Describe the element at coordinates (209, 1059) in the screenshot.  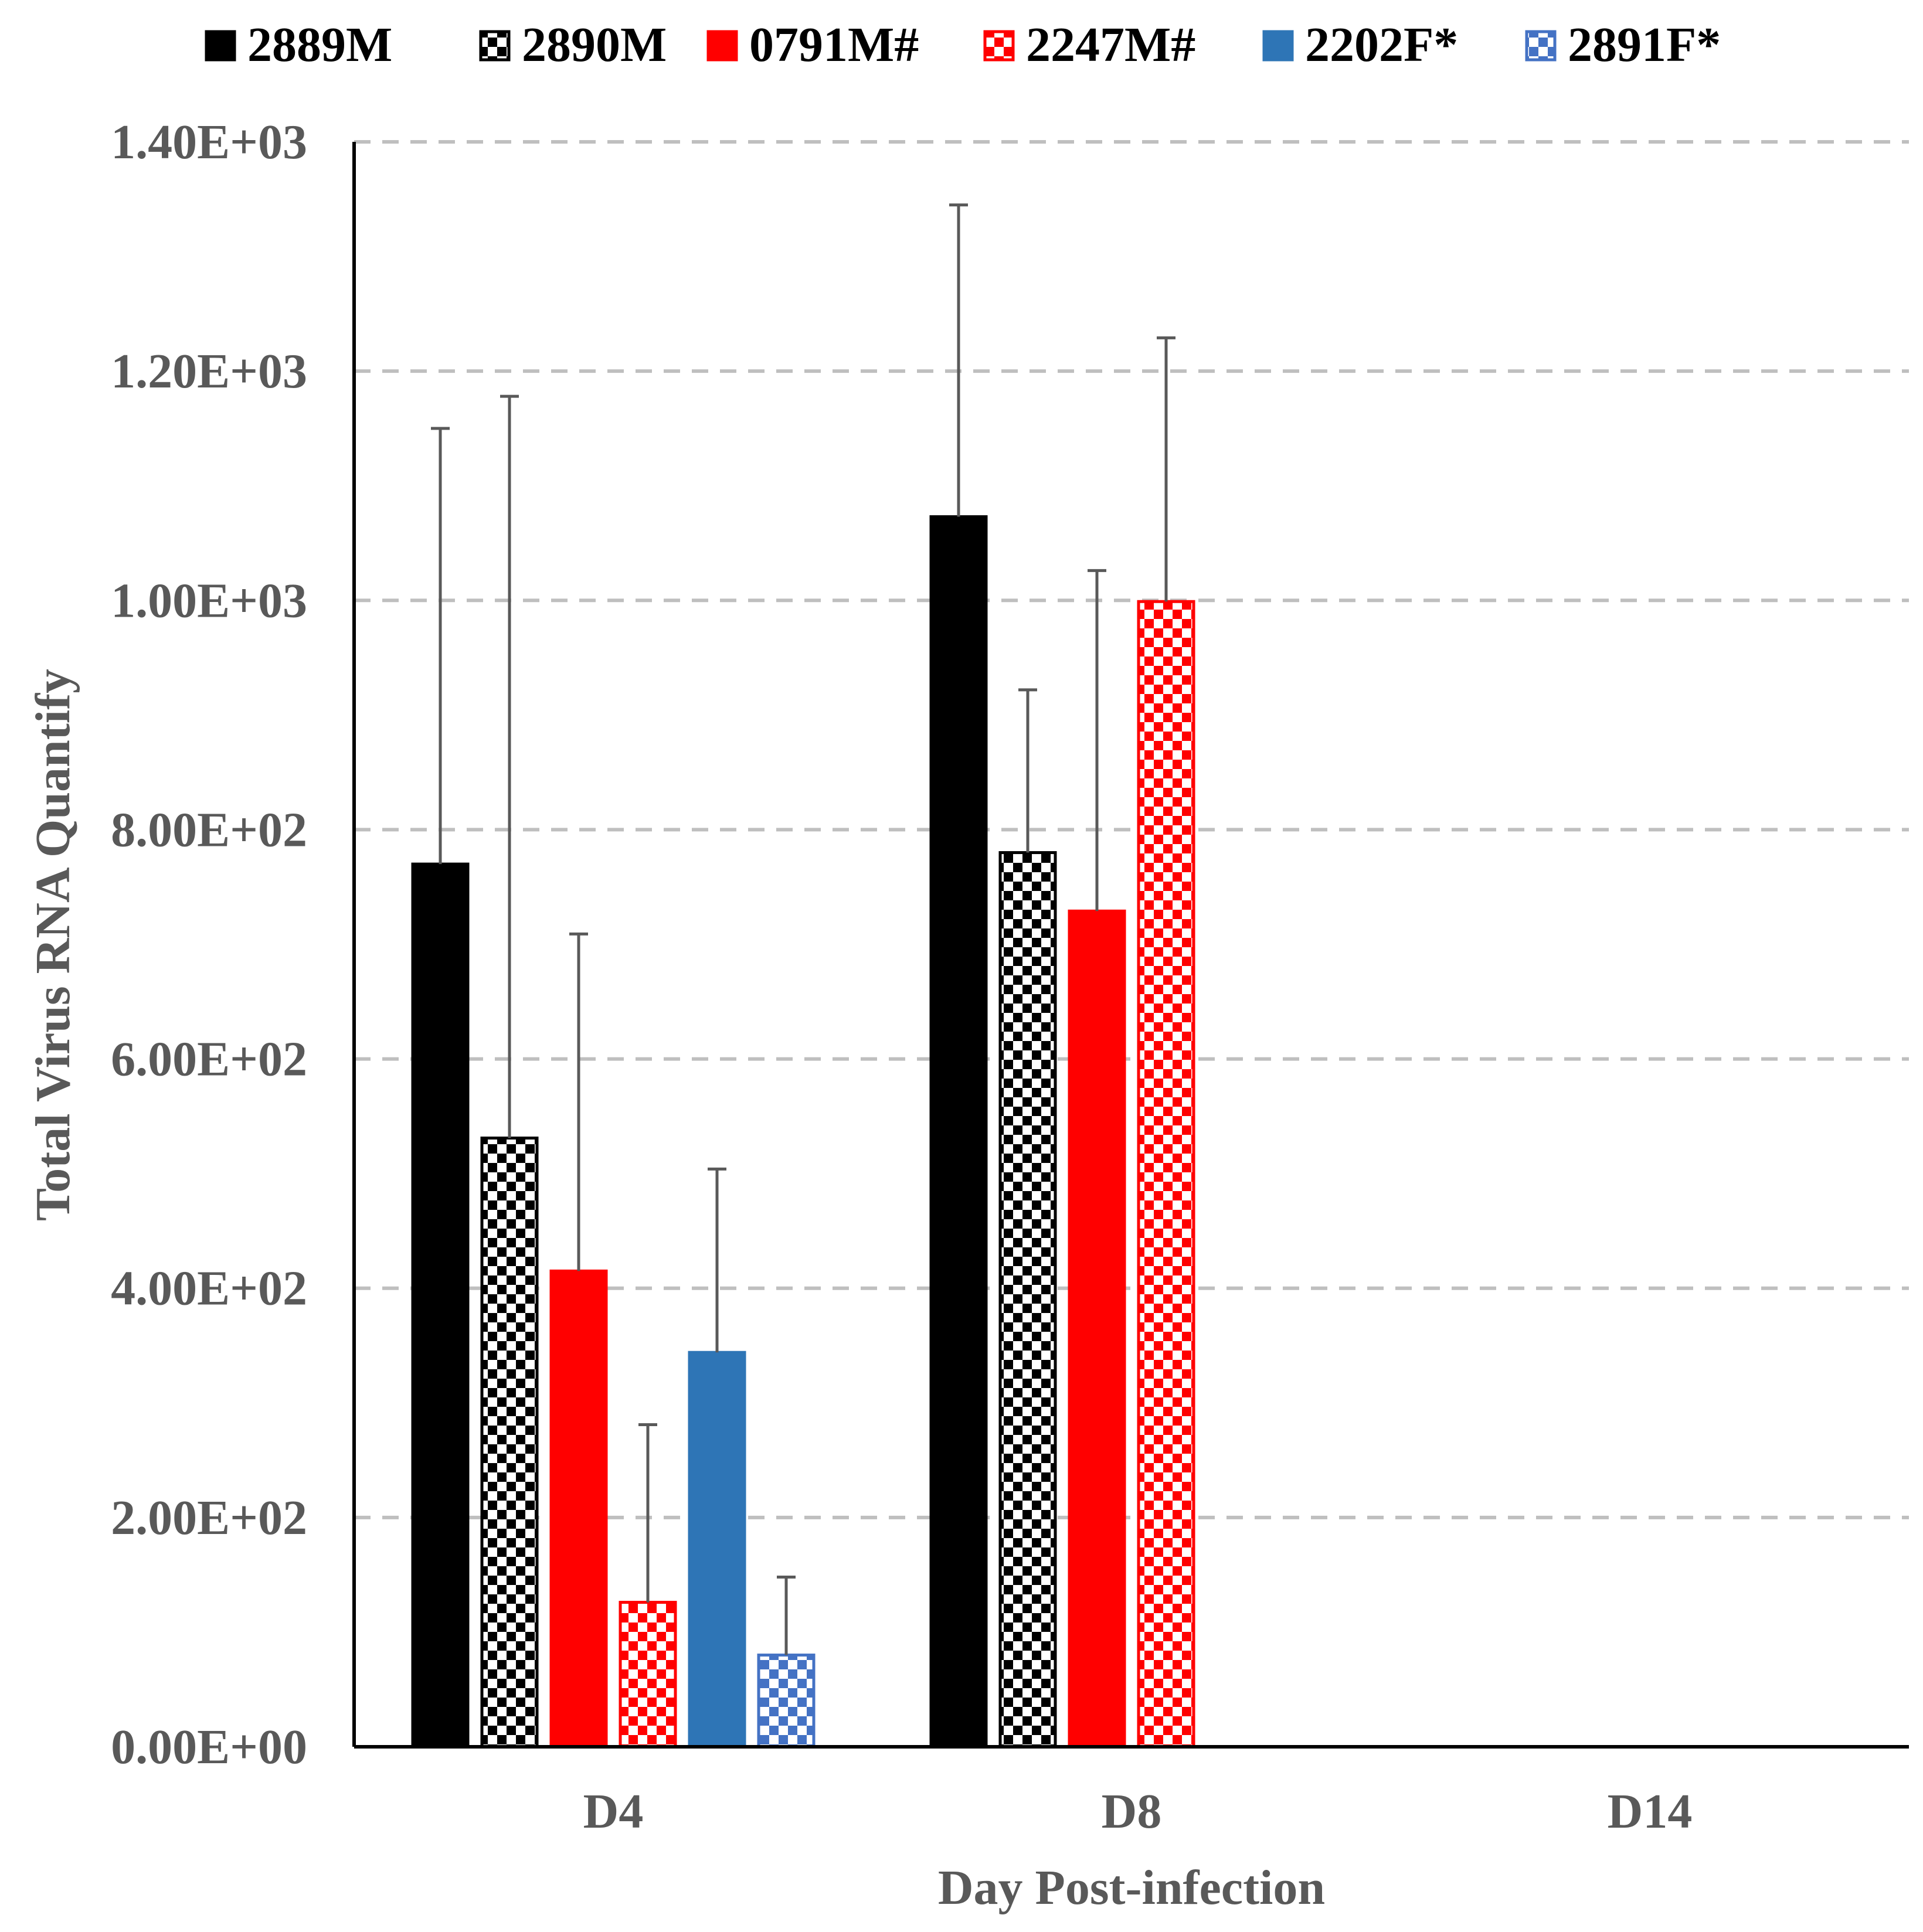
I see `y-tick-label: 6.00E+02` at that location.